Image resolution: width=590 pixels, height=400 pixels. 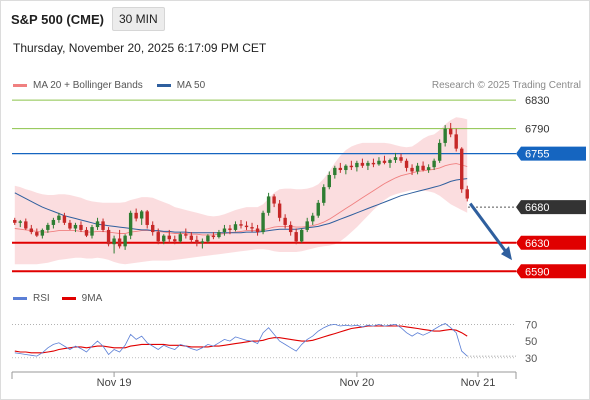 What do you see at coordinates (478, 383) in the screenshot?
I see `x-tick-label: Nov 21` at bounding box center [478, 383].